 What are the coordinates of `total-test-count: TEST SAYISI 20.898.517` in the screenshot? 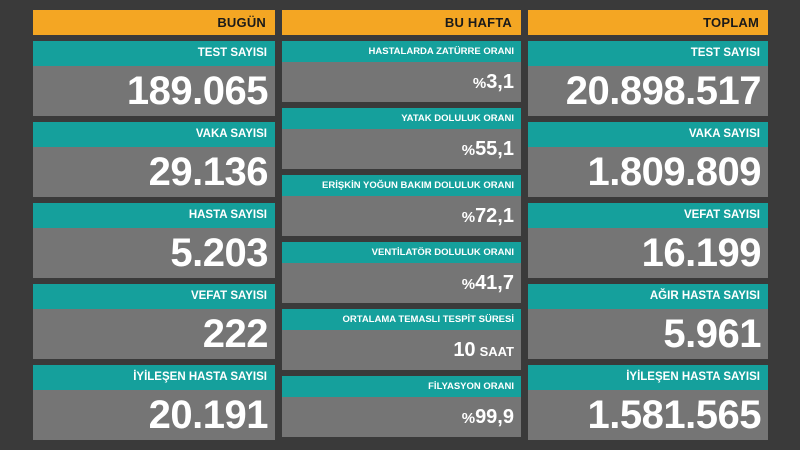 It's located at (648, 78).